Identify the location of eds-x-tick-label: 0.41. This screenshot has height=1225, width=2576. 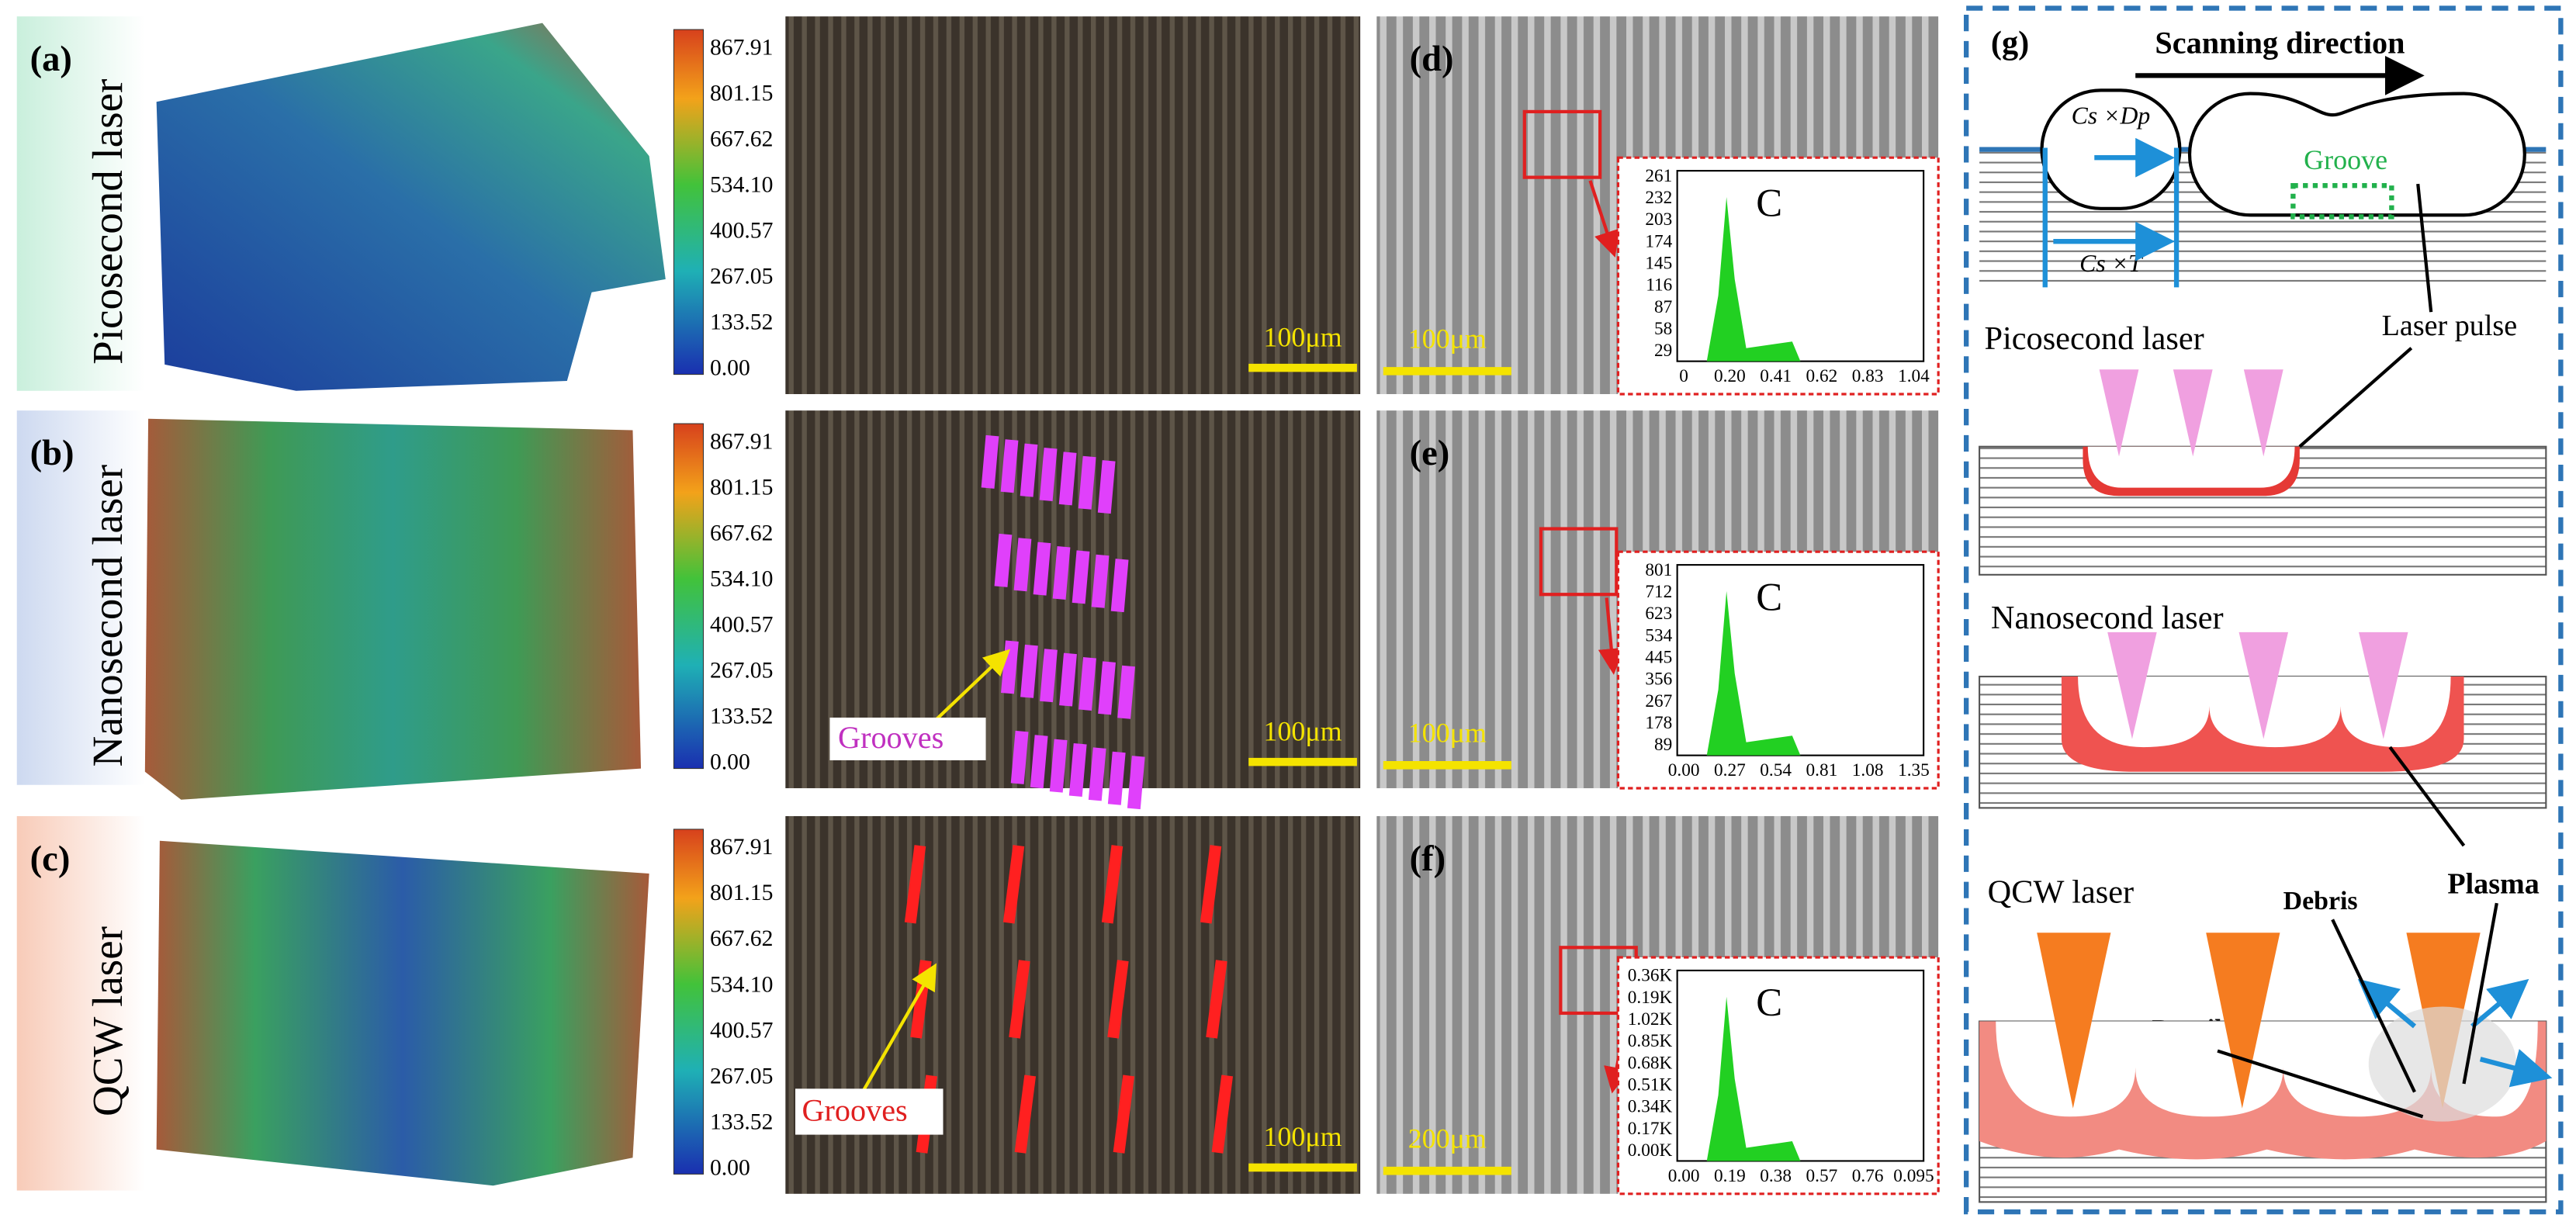
(1776, 376).